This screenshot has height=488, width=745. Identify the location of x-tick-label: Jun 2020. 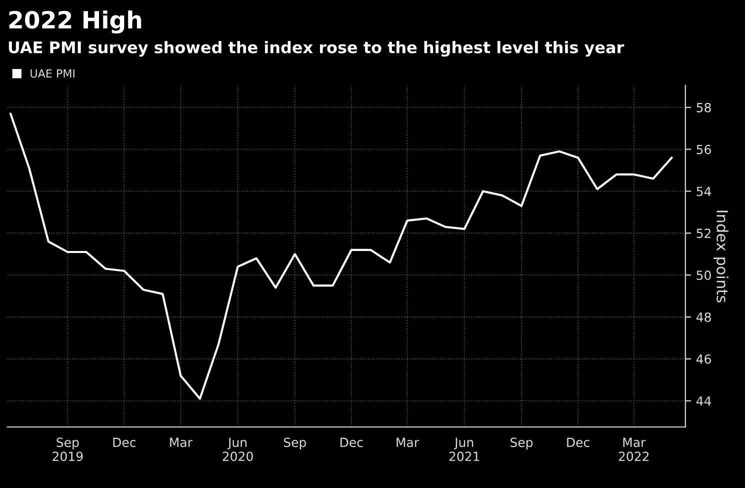
(237, 450).